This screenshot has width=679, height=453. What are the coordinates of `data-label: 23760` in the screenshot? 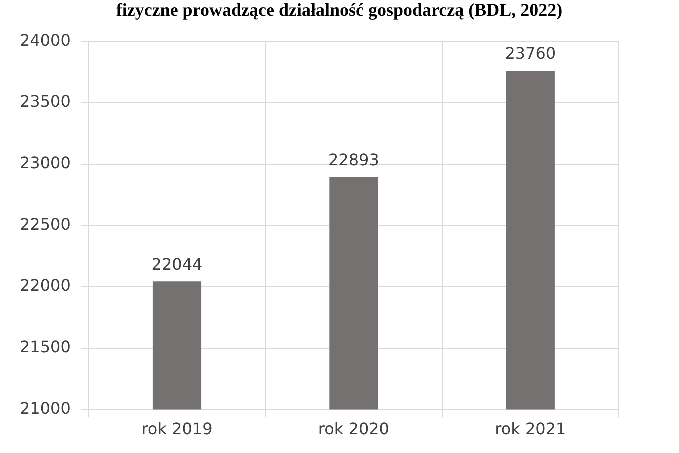 It's located at (530, 54).